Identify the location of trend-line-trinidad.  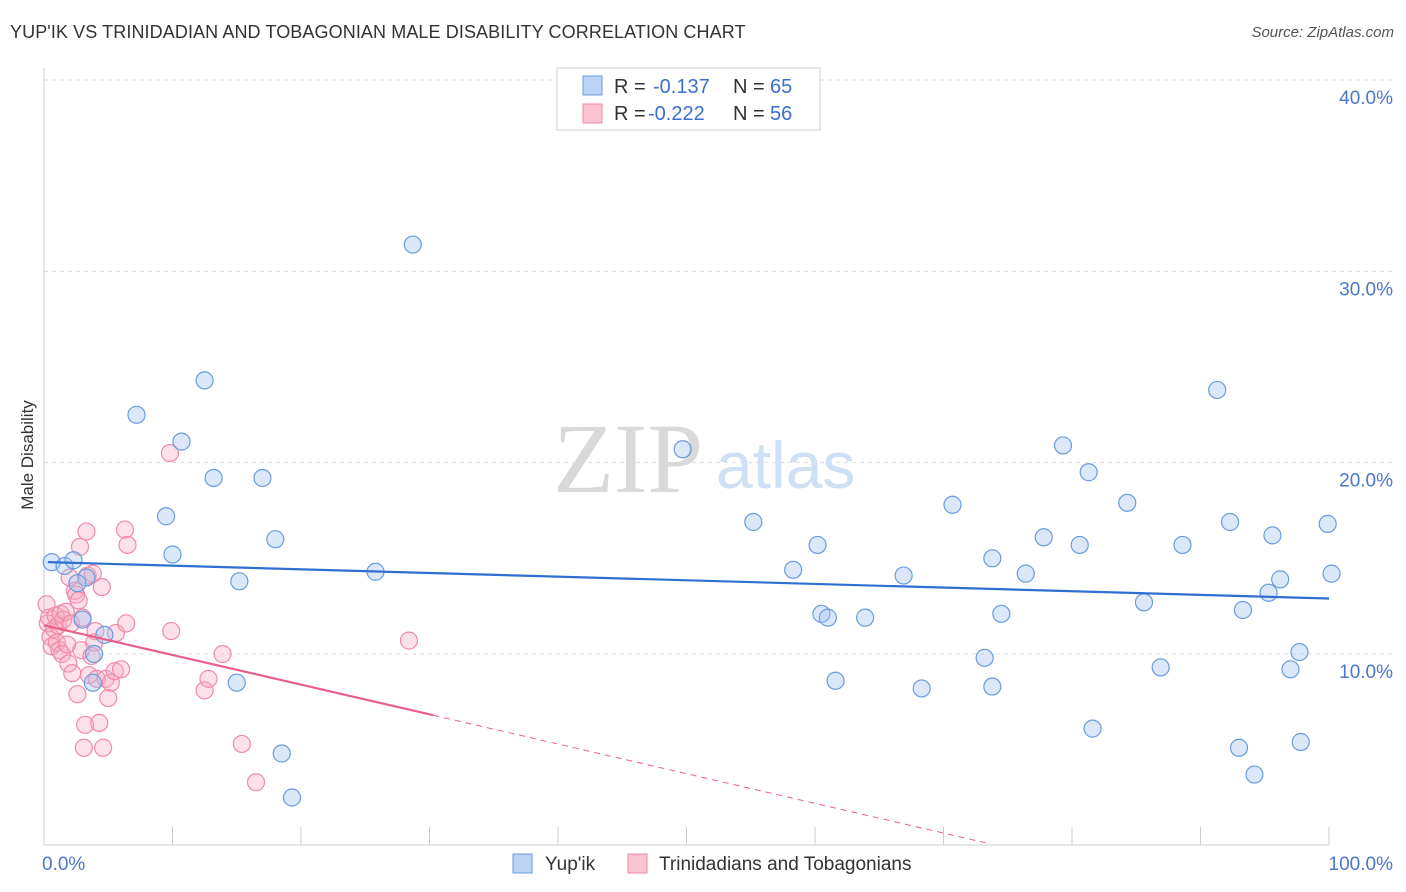
(238, 670).